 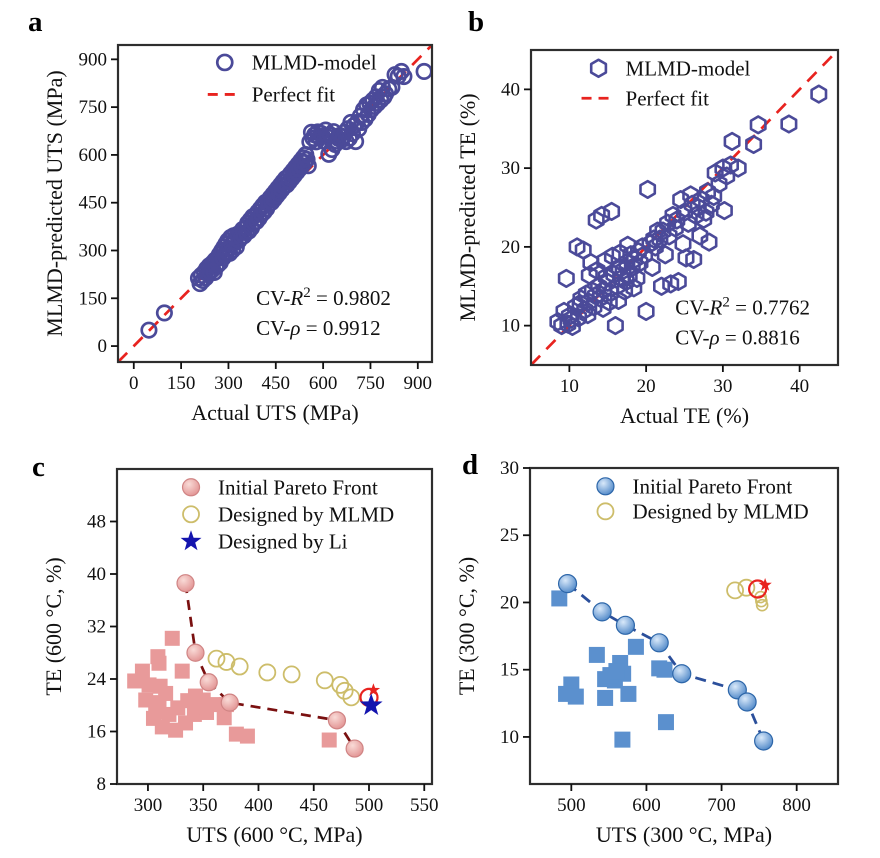 I want to click on legend-label: Initial Pareto Front, so click(x=712, y=486).